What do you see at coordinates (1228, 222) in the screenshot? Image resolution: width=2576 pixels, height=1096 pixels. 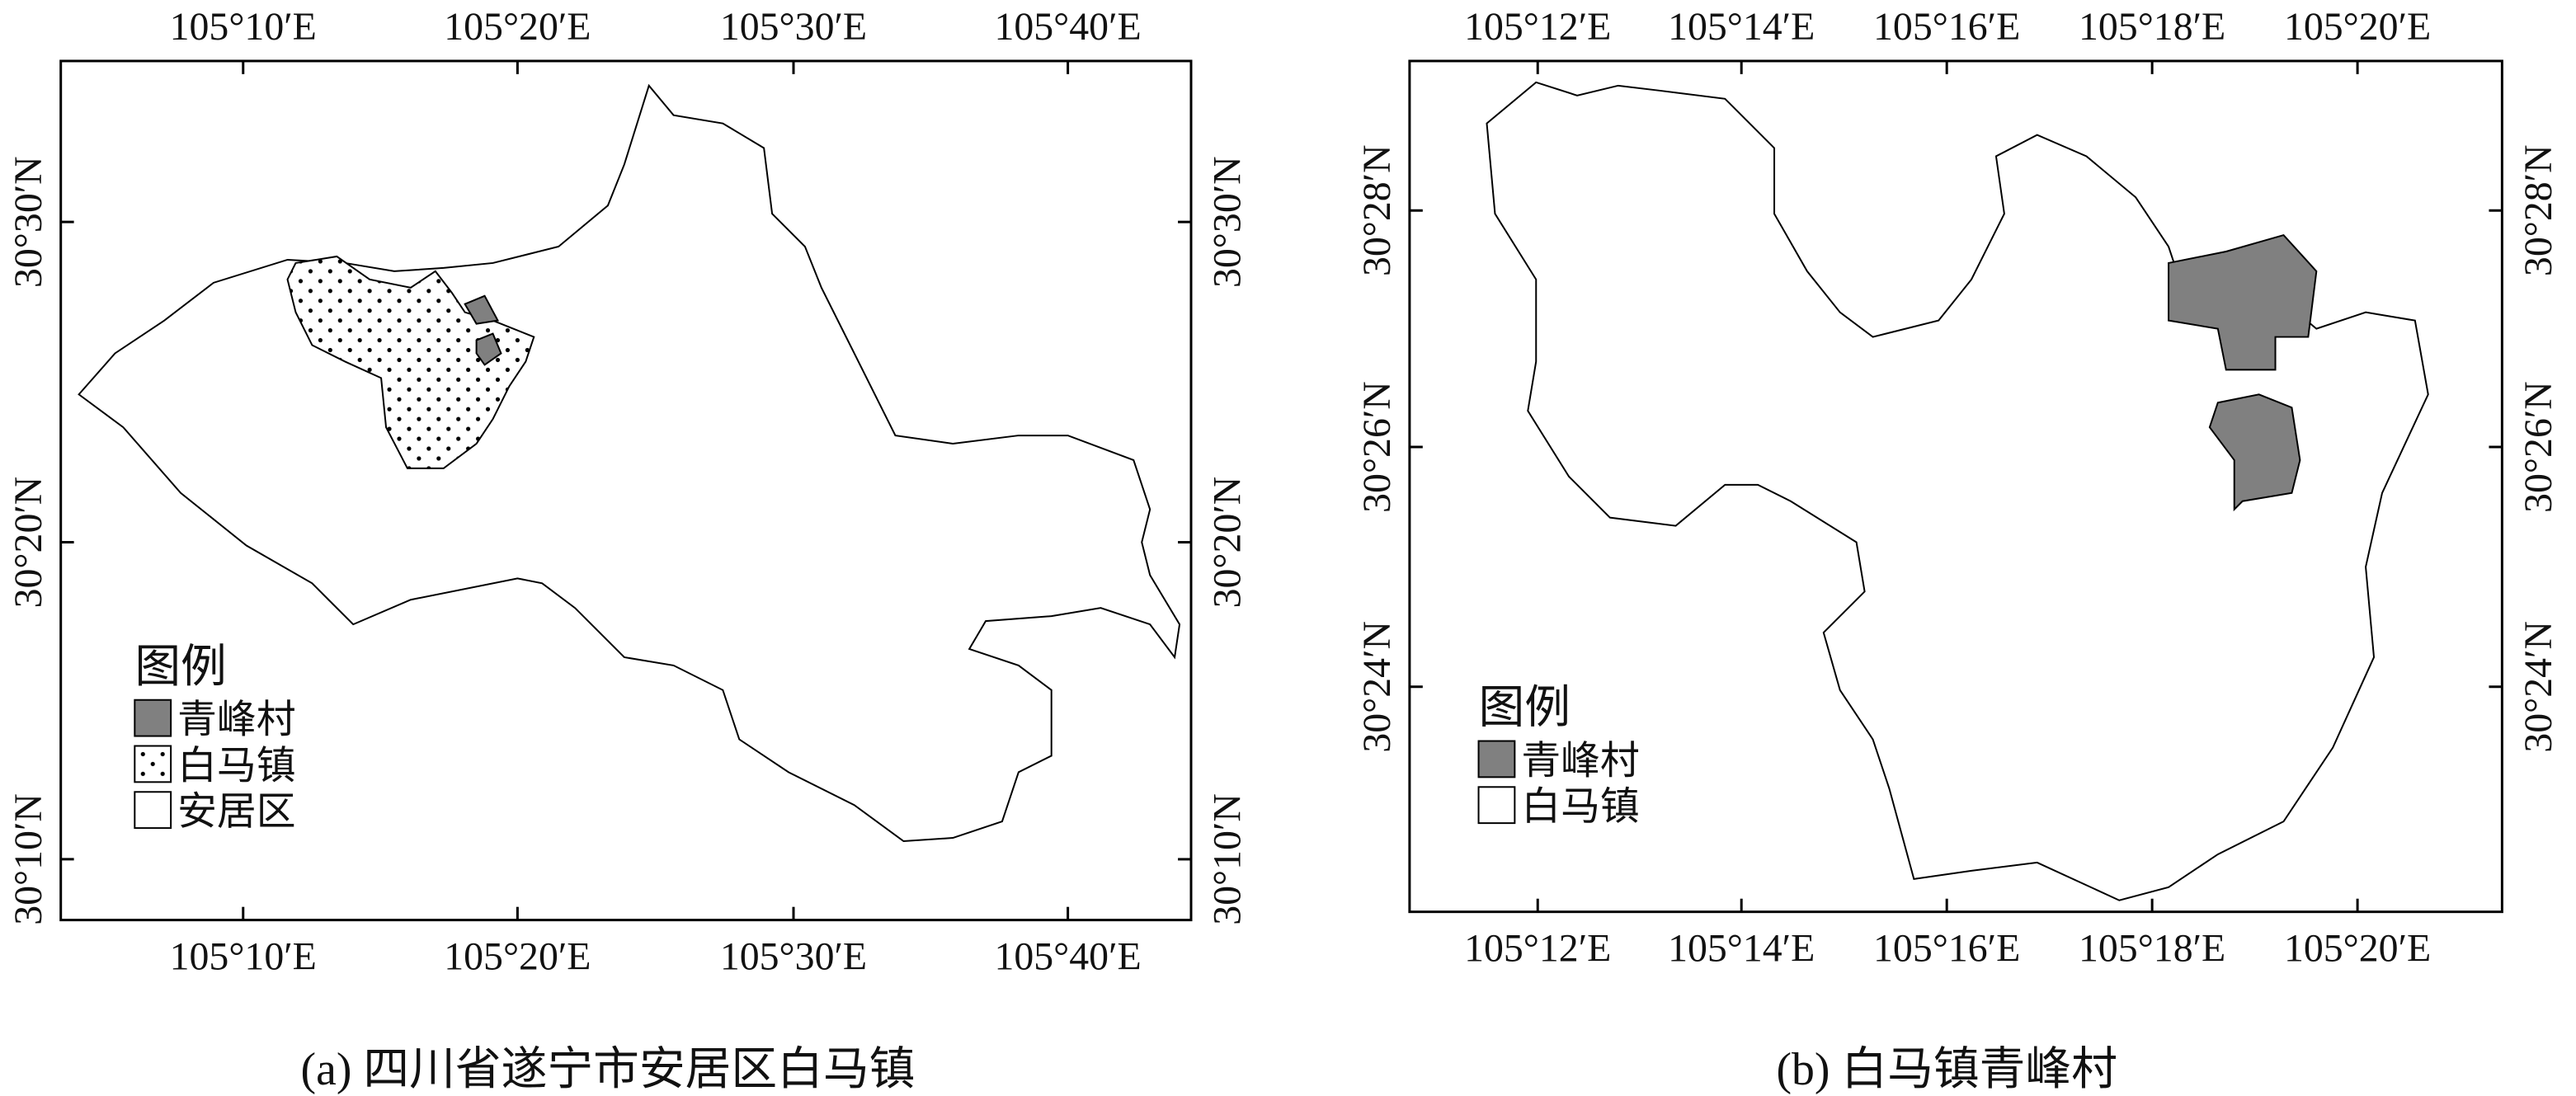 I see `right-tick-label: 30°30′N` at bounding box center [1228, 222].